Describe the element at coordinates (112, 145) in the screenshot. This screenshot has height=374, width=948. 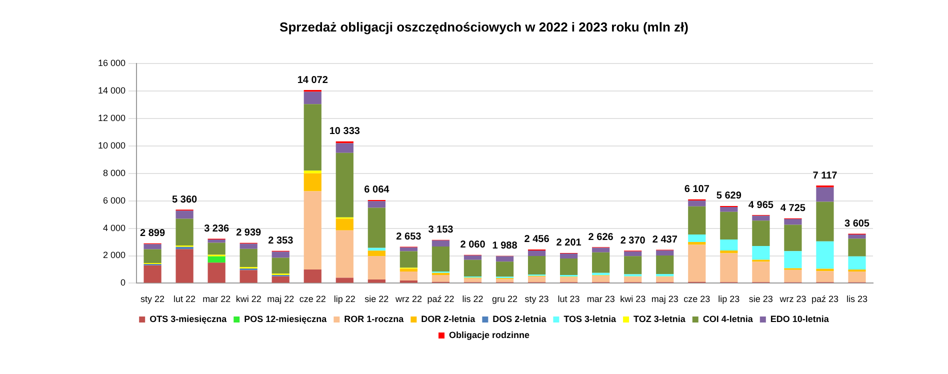
I see `y-tick-label: 10 000` at that location.